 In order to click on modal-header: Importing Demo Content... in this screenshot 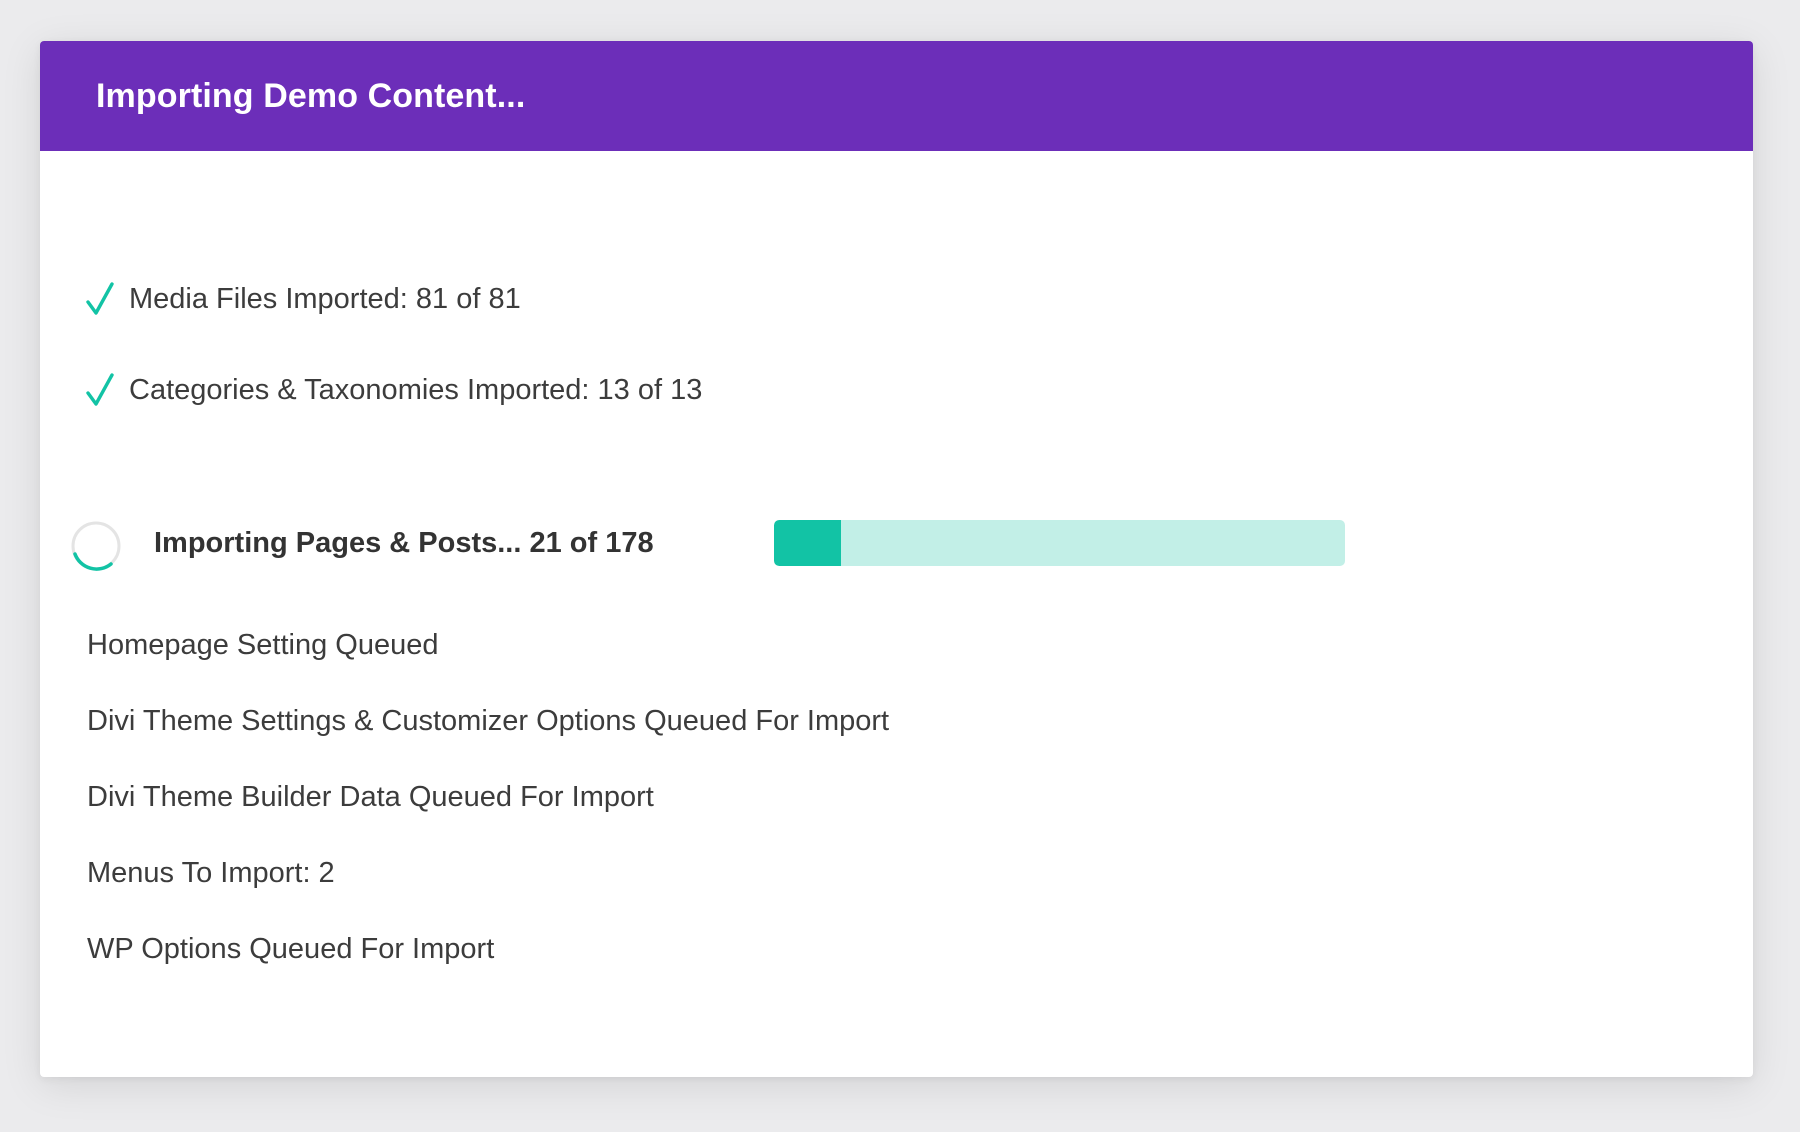, I will do `click(896, 96)`.